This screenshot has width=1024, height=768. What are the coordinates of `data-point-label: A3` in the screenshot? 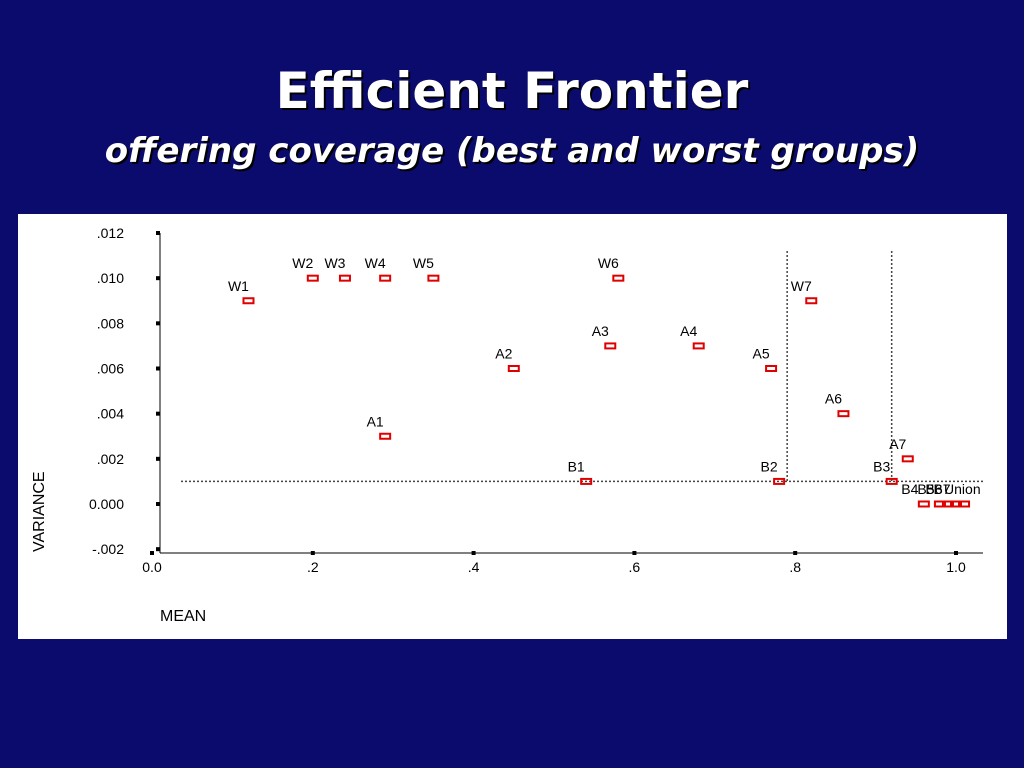 It's located at (600, 331).